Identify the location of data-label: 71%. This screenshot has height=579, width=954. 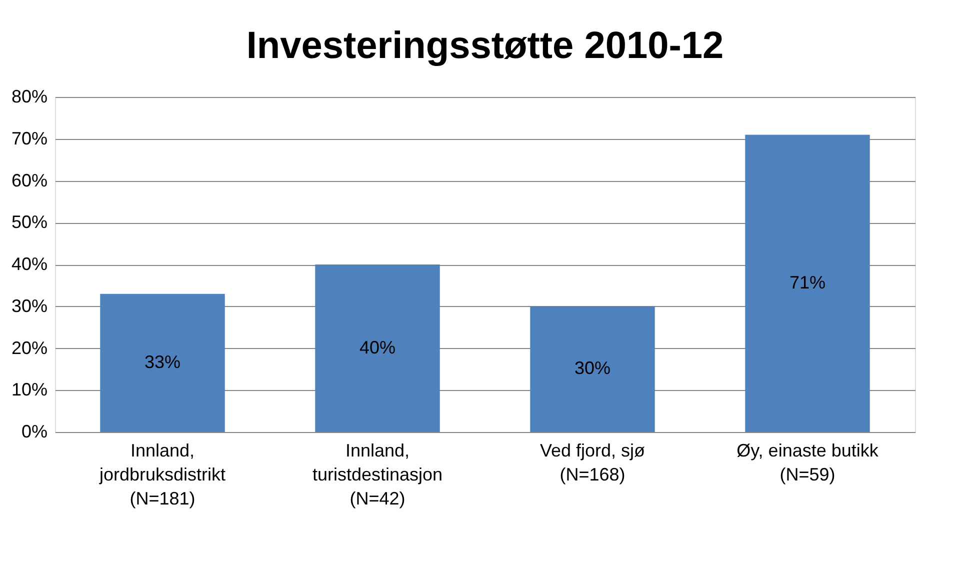
(807, 282).